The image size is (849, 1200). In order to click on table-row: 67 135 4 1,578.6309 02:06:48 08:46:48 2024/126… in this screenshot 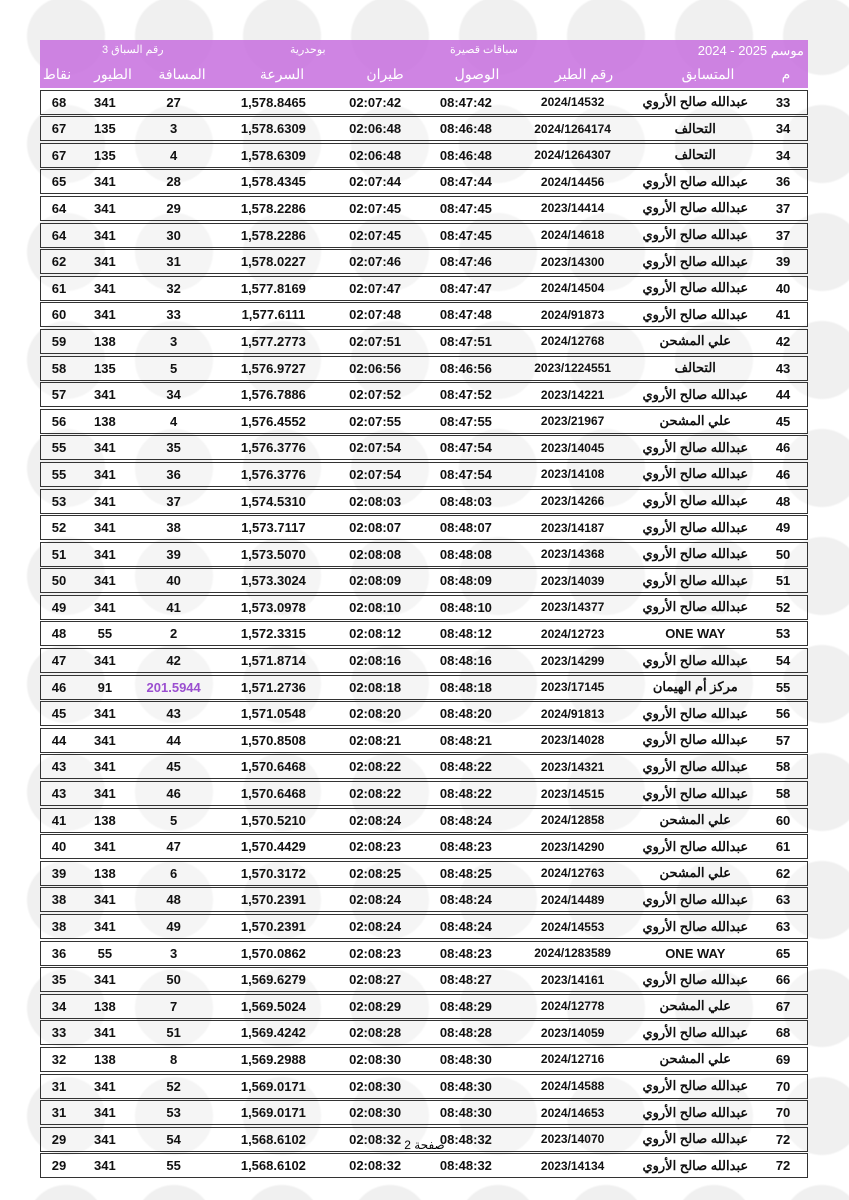, I will do `click(424, 155)`.